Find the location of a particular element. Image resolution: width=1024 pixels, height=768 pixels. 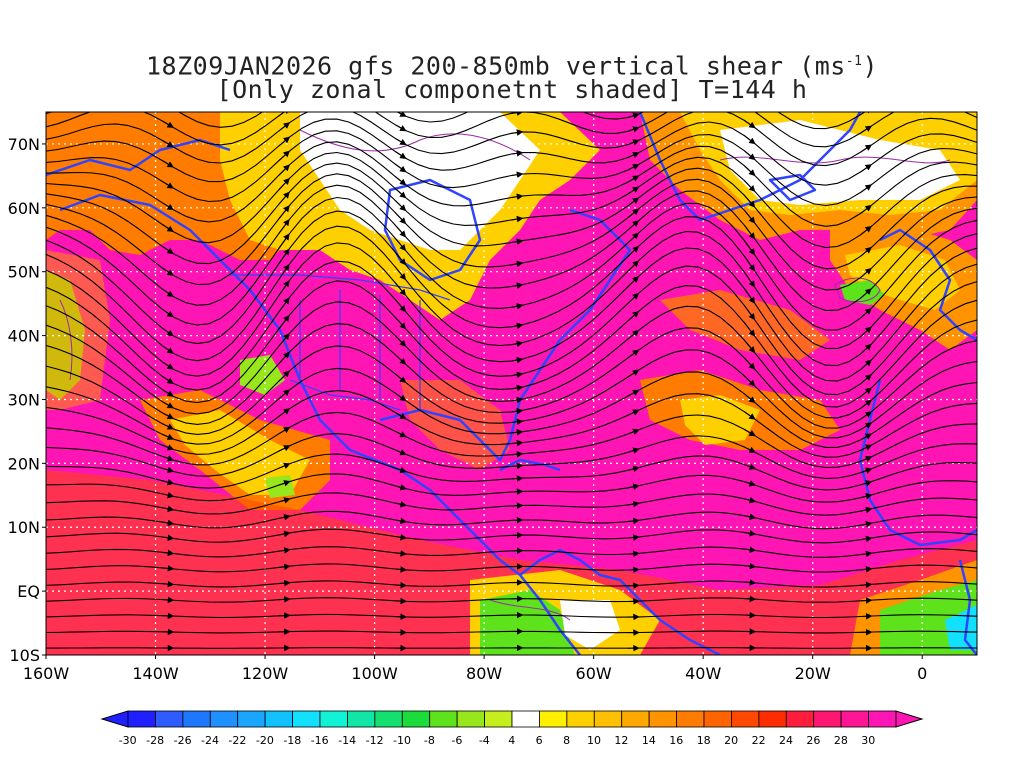

colorbar-label: 6 is located at coordinates (539, 740).